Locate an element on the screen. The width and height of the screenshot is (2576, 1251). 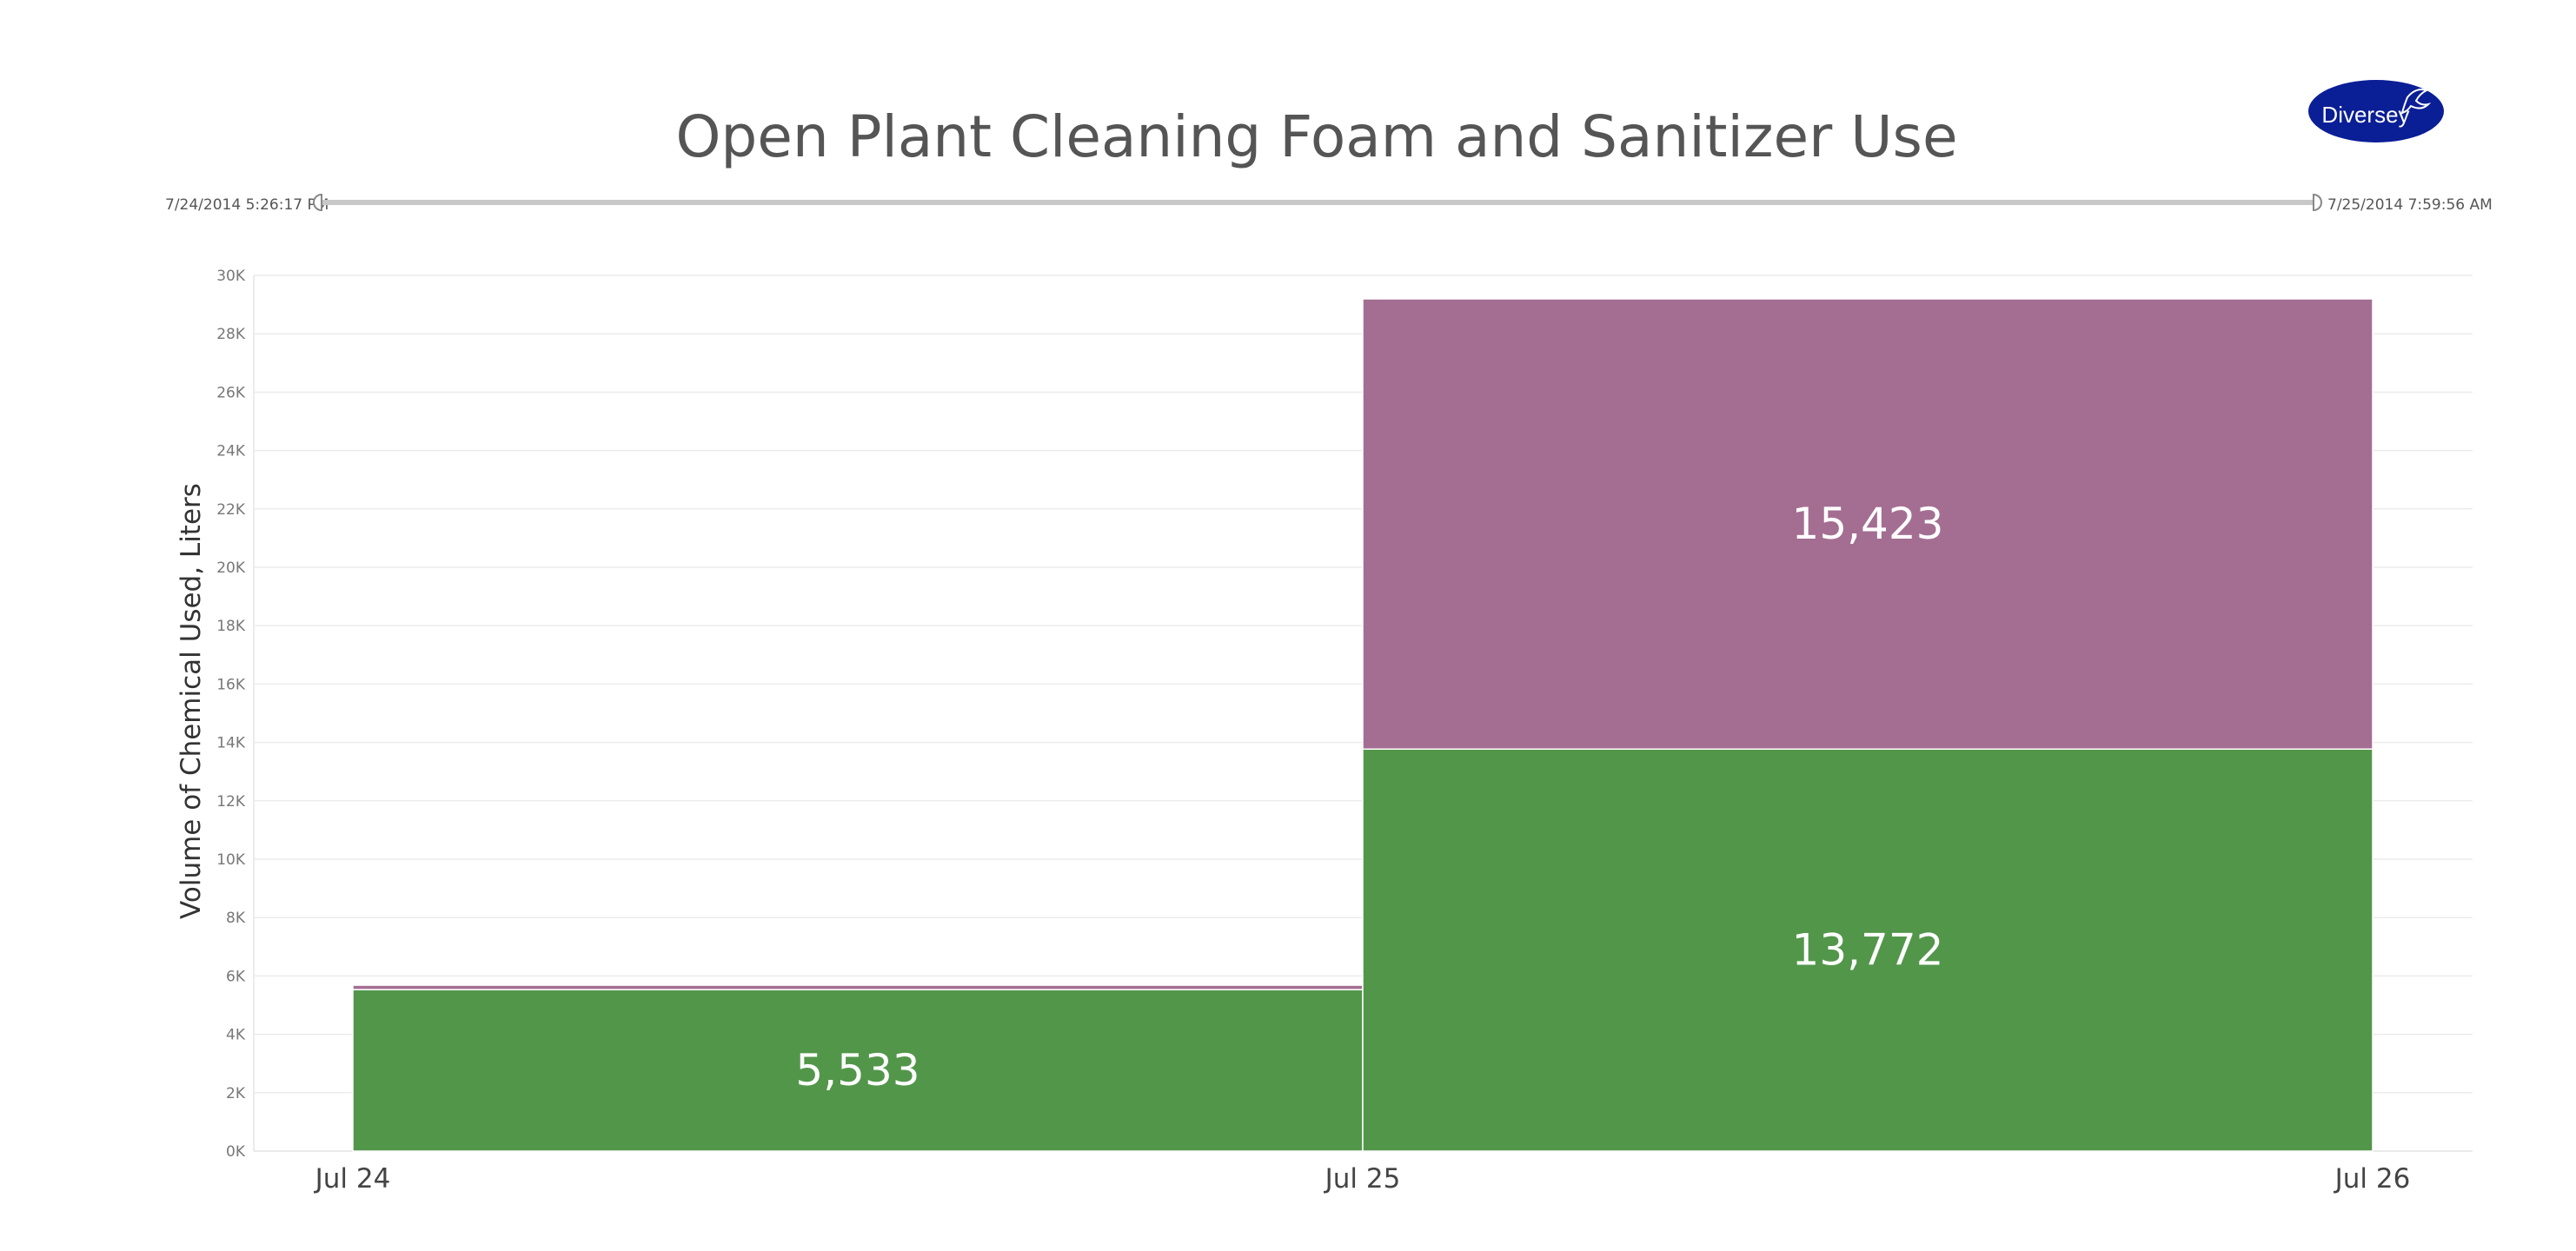
date-range-start-label: 7/24/2014 5:26:17 PM is located at coordinates (247, 205).